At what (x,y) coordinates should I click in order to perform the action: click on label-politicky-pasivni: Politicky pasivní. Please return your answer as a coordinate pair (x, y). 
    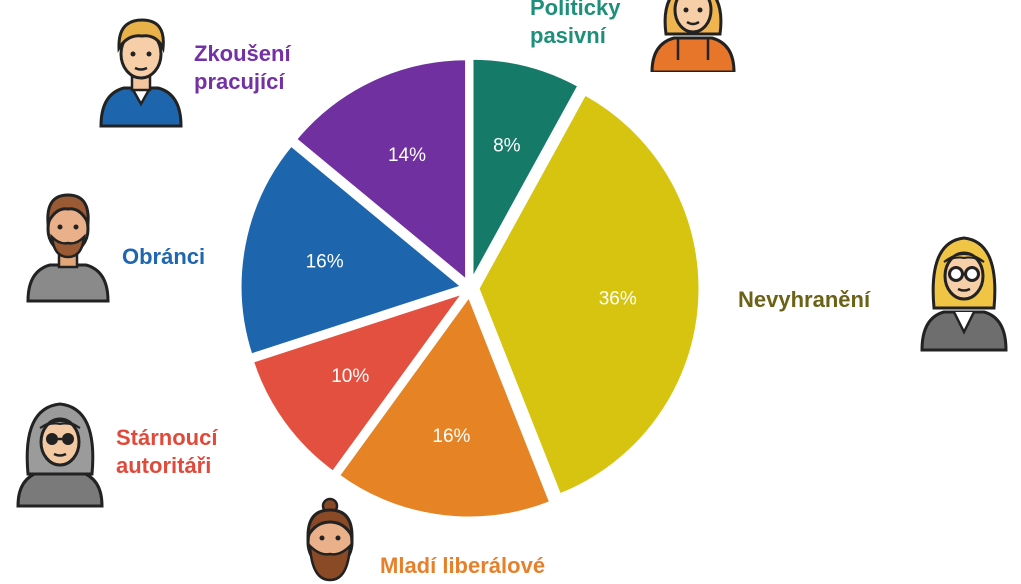
    Looking at the image, I should click on (575, 25).